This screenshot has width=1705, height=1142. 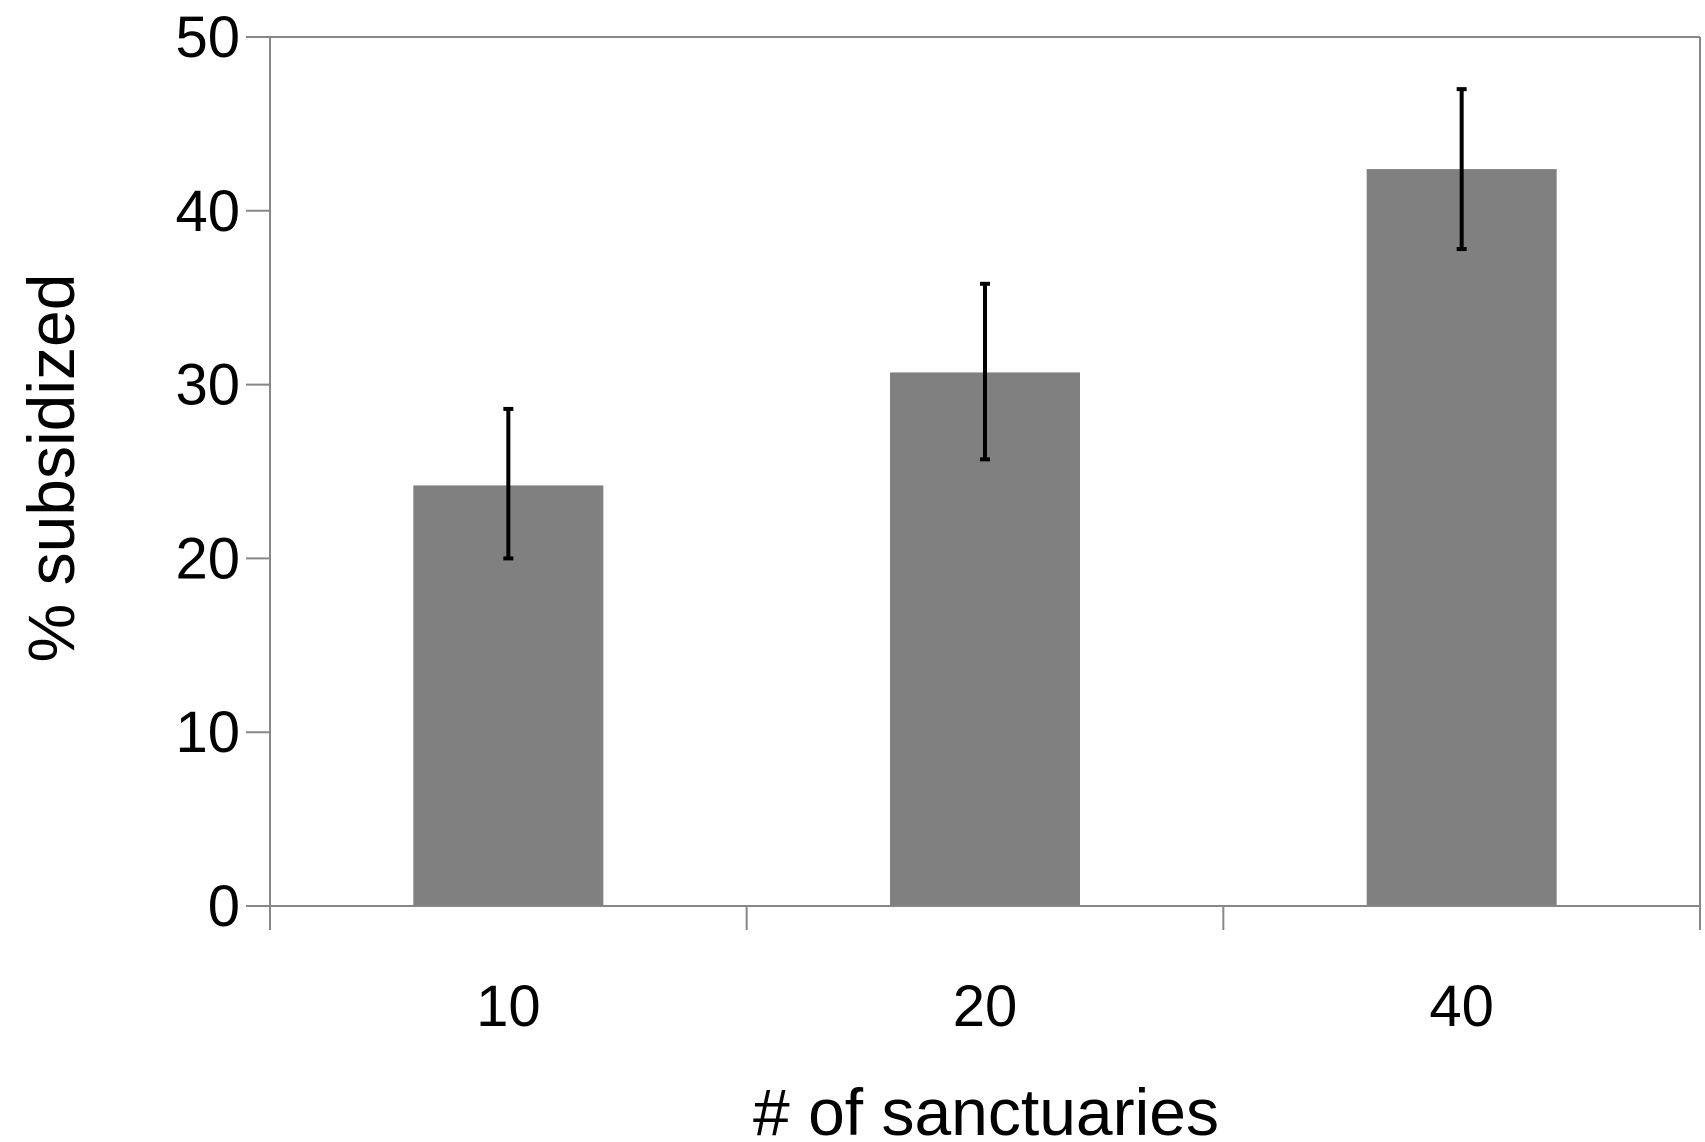 What do you see at coordinates (224, 906) in the screenshot?
I see `y-tick-label: 0` at bounding box center [224, 906].